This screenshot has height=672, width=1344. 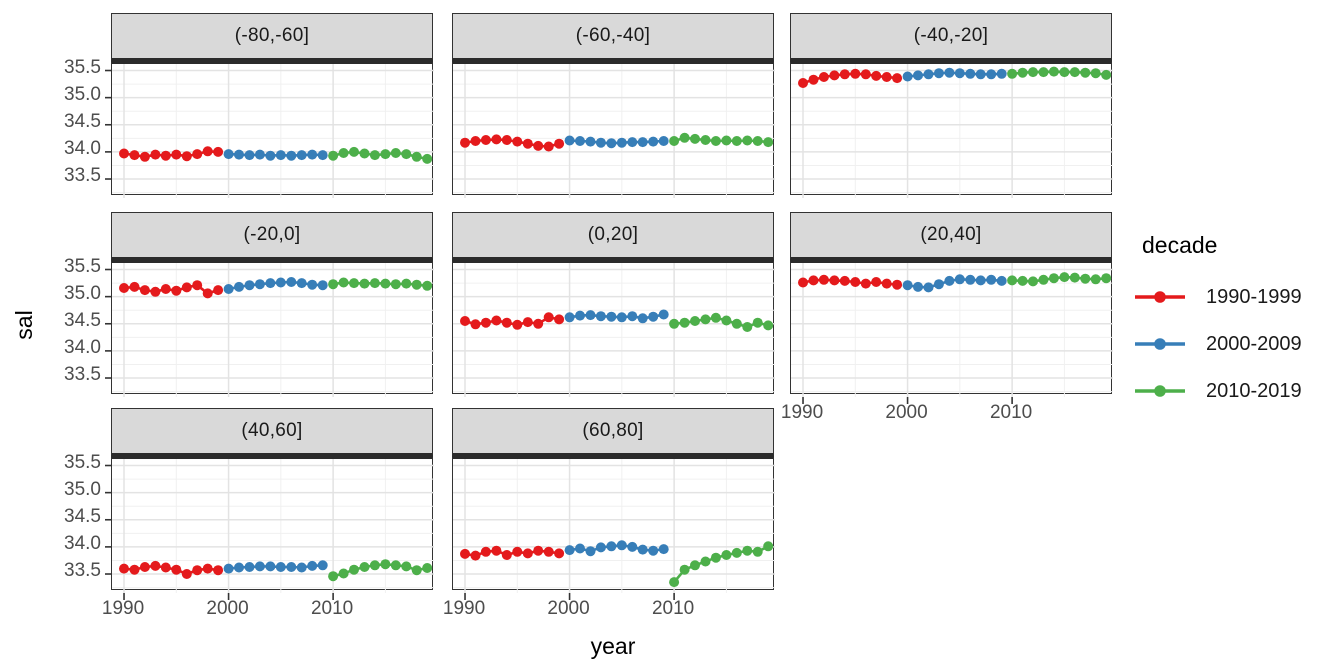 What do you see at coordinates (272, 234) in the screenshot?
I see `facet-title: (-20,0]` at bounding box center [272, 234].